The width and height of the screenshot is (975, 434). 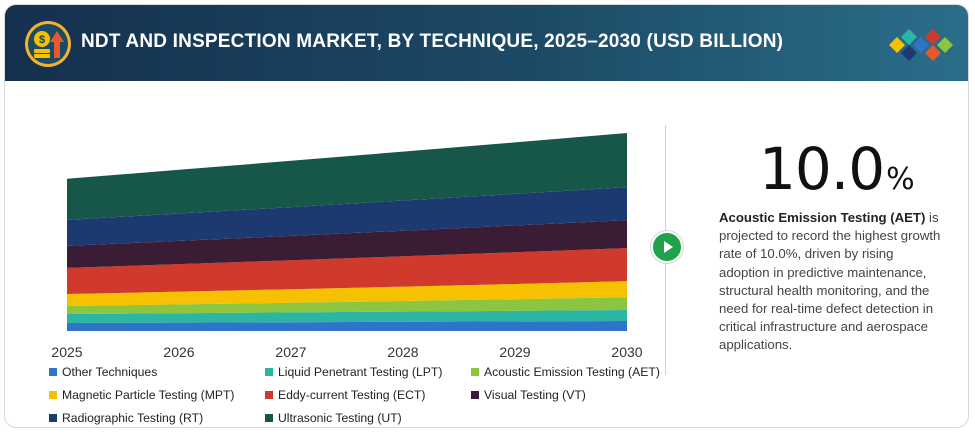 I want to click on area-eddy-current-testing-ect, so click(x=347, y=271).